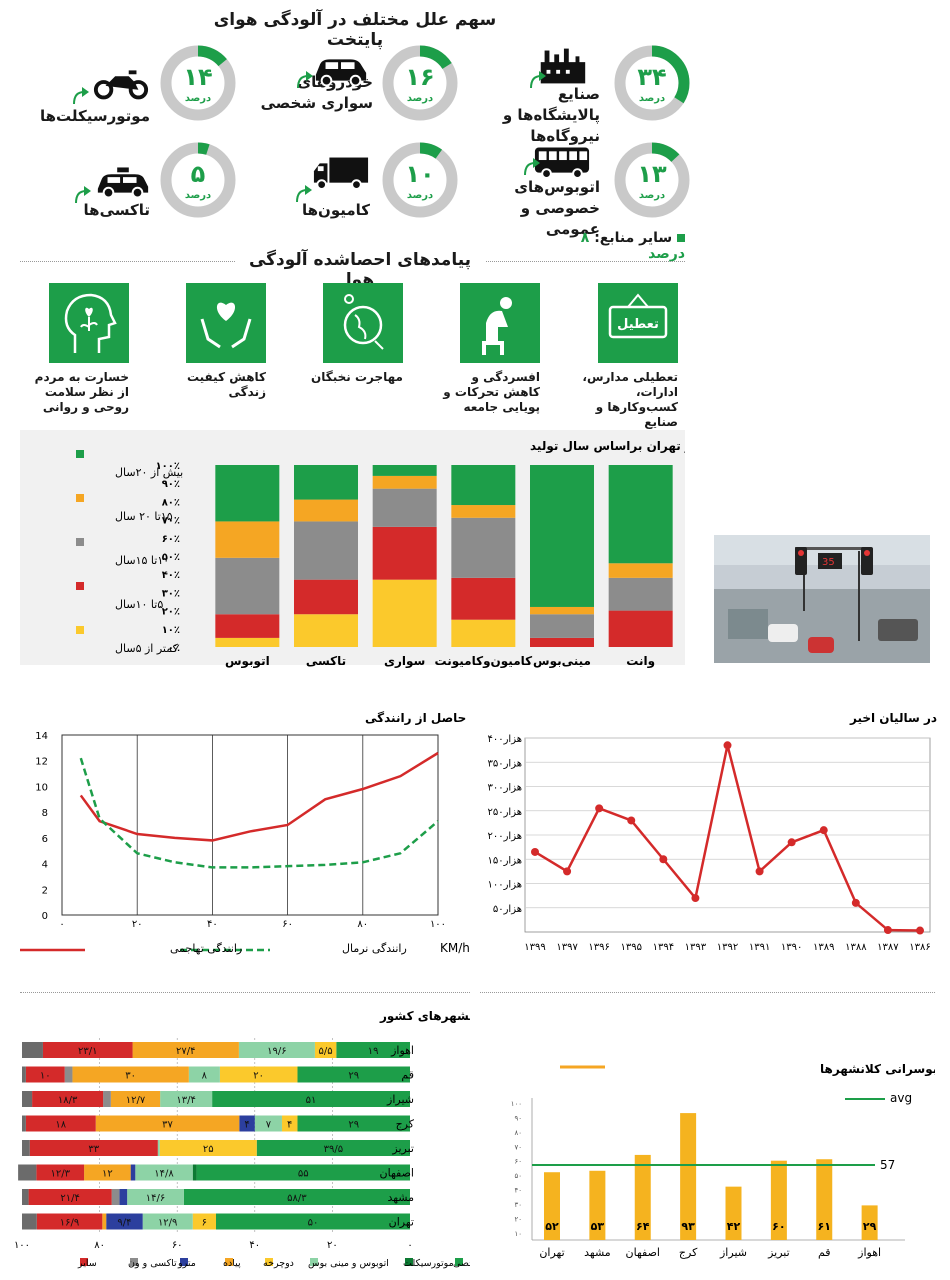  I want to click on ring-percent: ۵, so click(198, 174).